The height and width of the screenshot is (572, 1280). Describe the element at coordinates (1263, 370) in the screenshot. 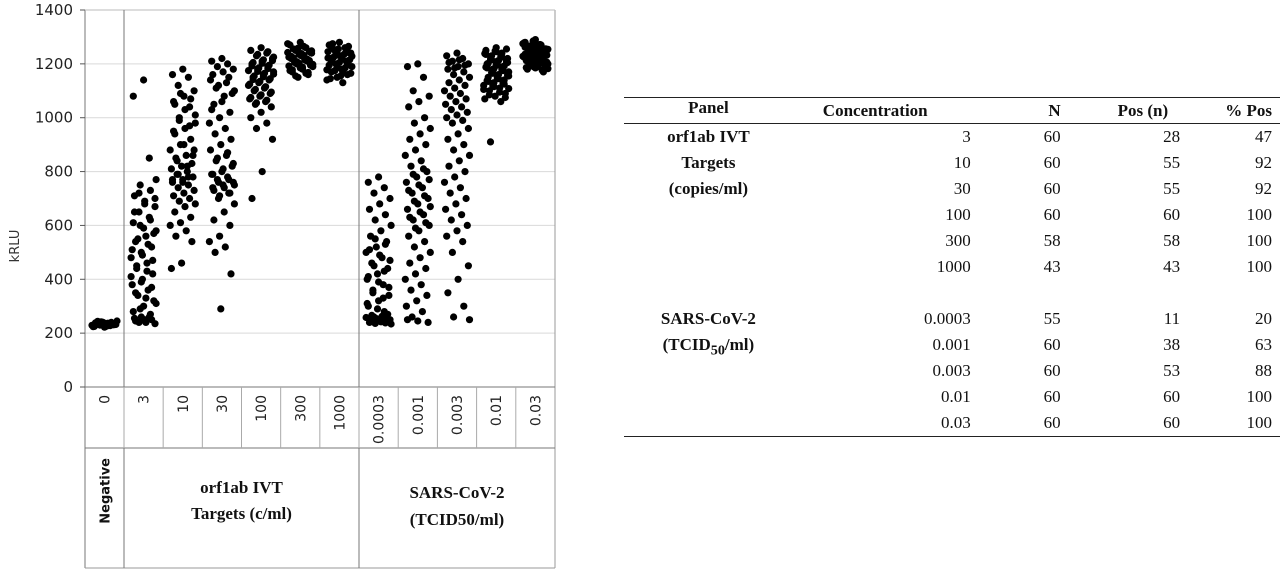

I see `cell-pct-pos: 88` at that location.